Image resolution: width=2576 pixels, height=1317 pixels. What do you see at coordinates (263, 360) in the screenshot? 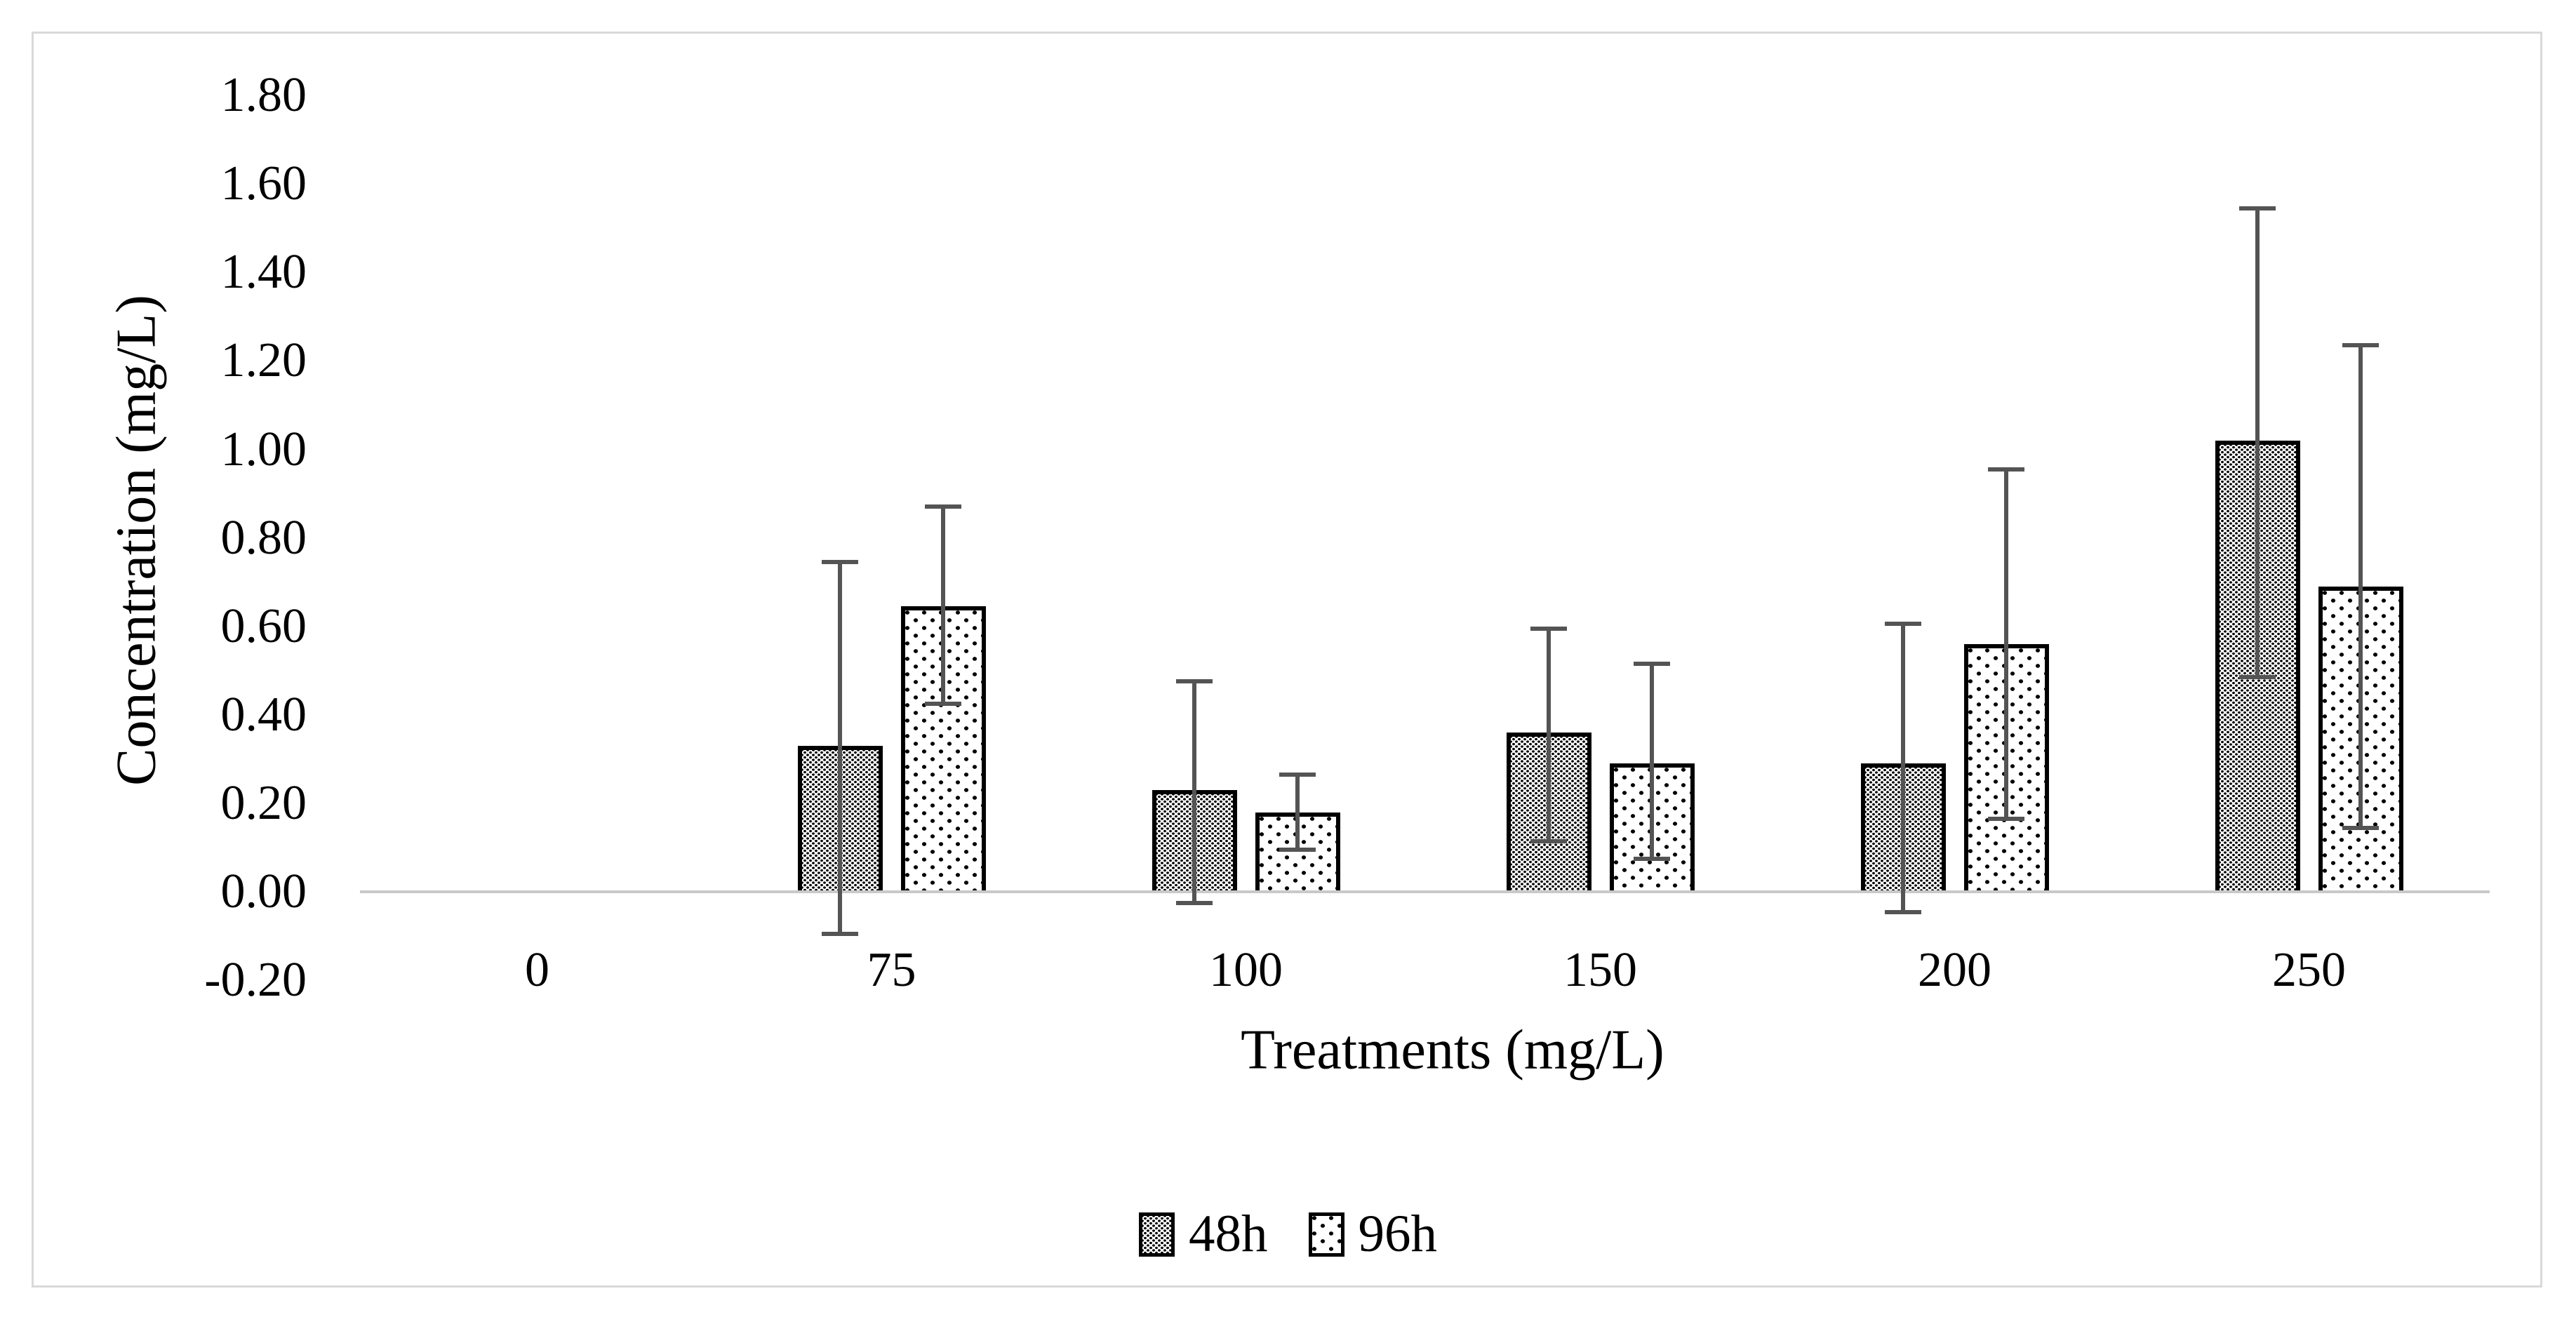
I see `y-tick-label: 1.20` at bounding box center [263, 360].